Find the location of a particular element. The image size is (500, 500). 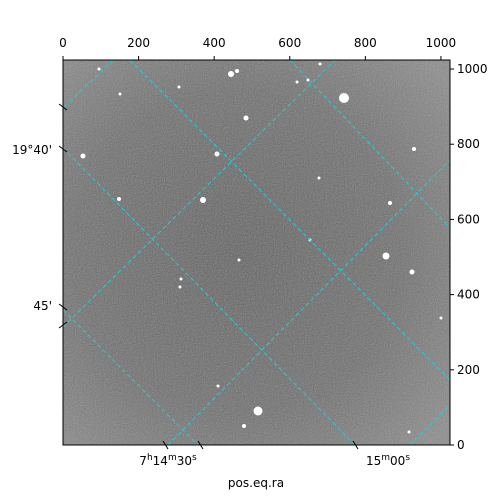

y-tick-label: 0 is located at coordinates (461, 445).